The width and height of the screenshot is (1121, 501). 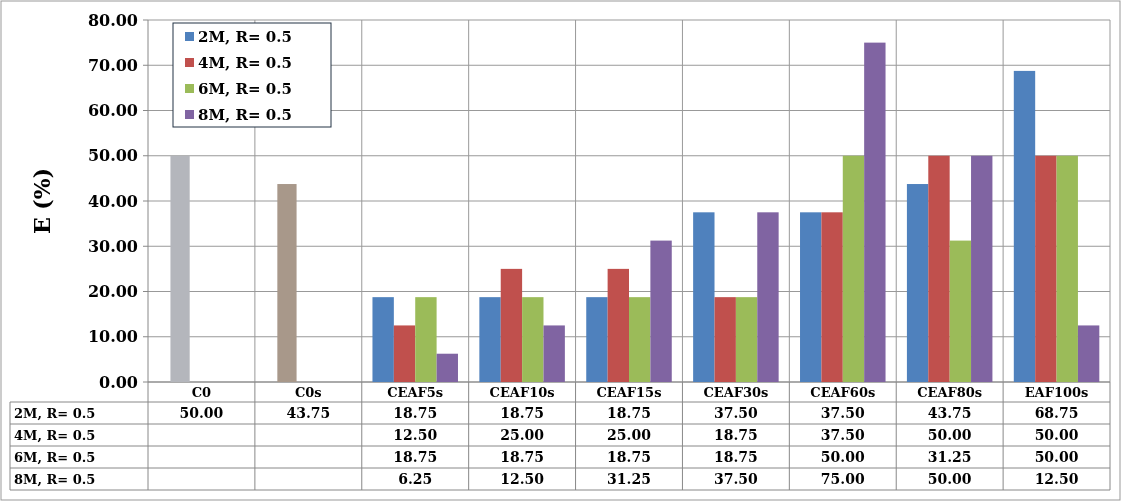 I want to click on y-tick-label: 70.00, so click(x=112, y=65).